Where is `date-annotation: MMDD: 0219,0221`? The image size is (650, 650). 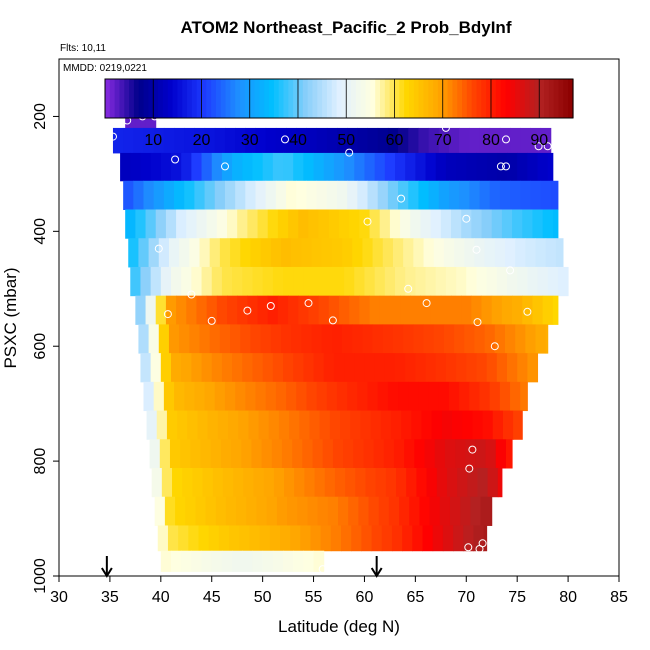
date-annotation: MMDD: 0219,0221 is located at coordinates (105, 68).